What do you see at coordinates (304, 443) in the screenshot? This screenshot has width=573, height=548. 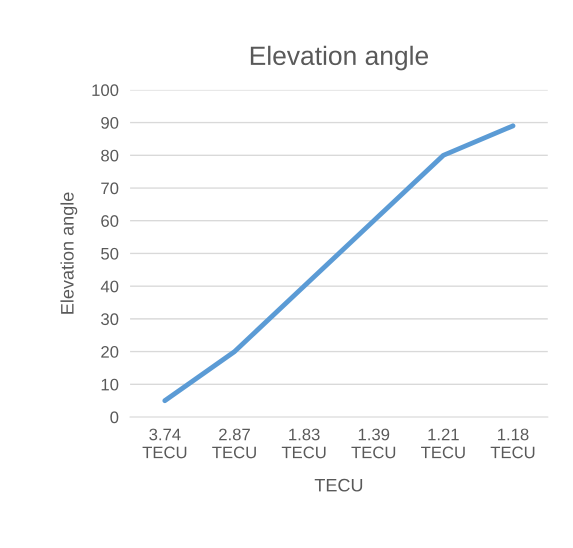 I see `x-tick-label: 1.83 TECU` at bounding box center [304, 443].